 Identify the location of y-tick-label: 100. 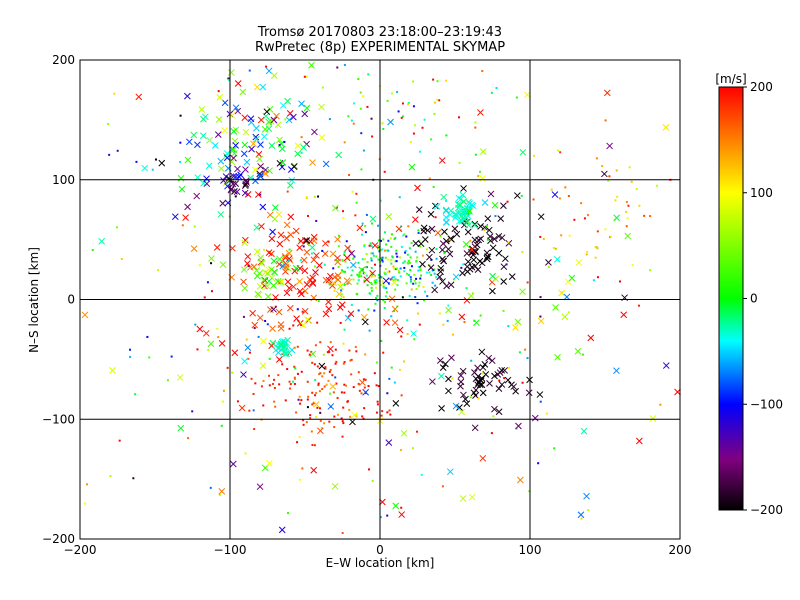
(63, 180).